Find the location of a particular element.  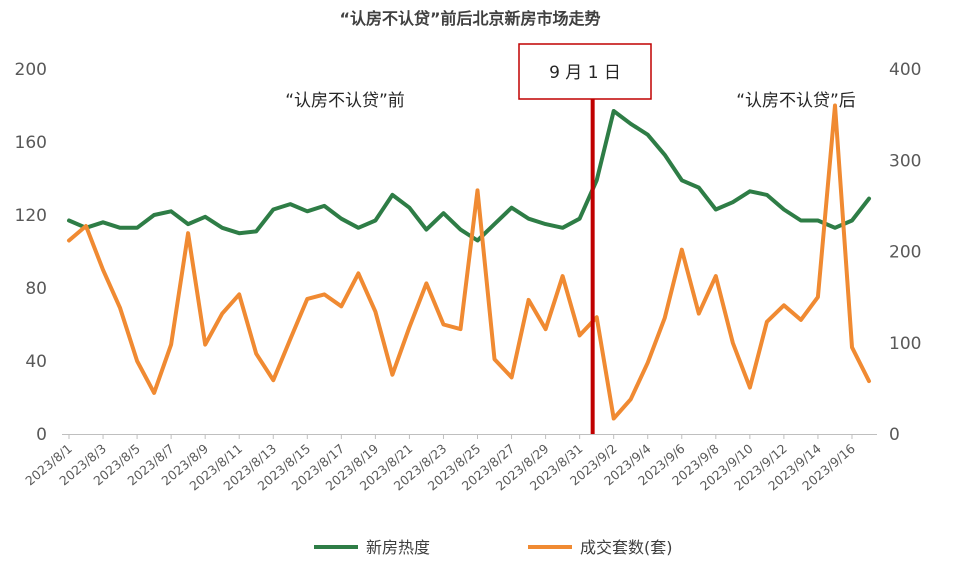

legend-label-deals: 成交套数(套) is located at coordinates (626, 547).